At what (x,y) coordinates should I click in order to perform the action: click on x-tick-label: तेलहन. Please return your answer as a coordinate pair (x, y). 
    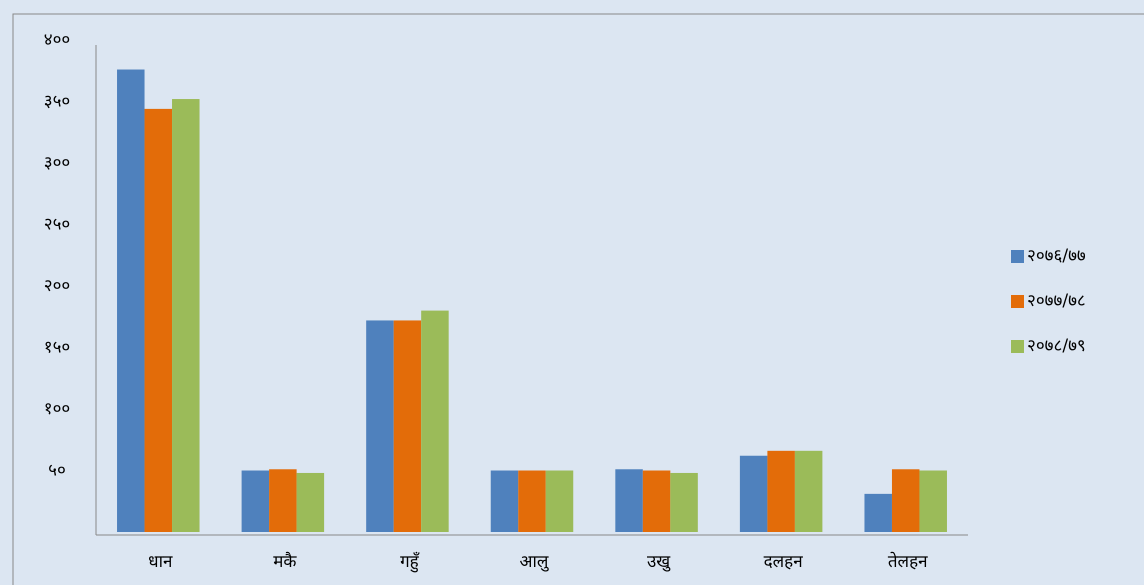
    Looking at the image, I should click on (908, 561).